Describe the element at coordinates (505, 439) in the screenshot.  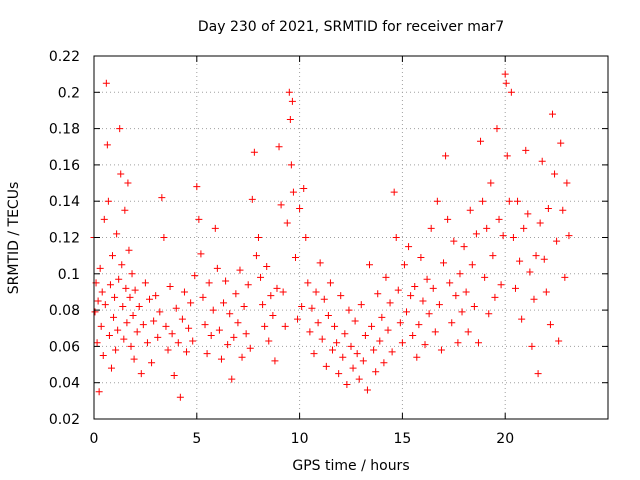
I see `x-tick-label: 20` at that location.